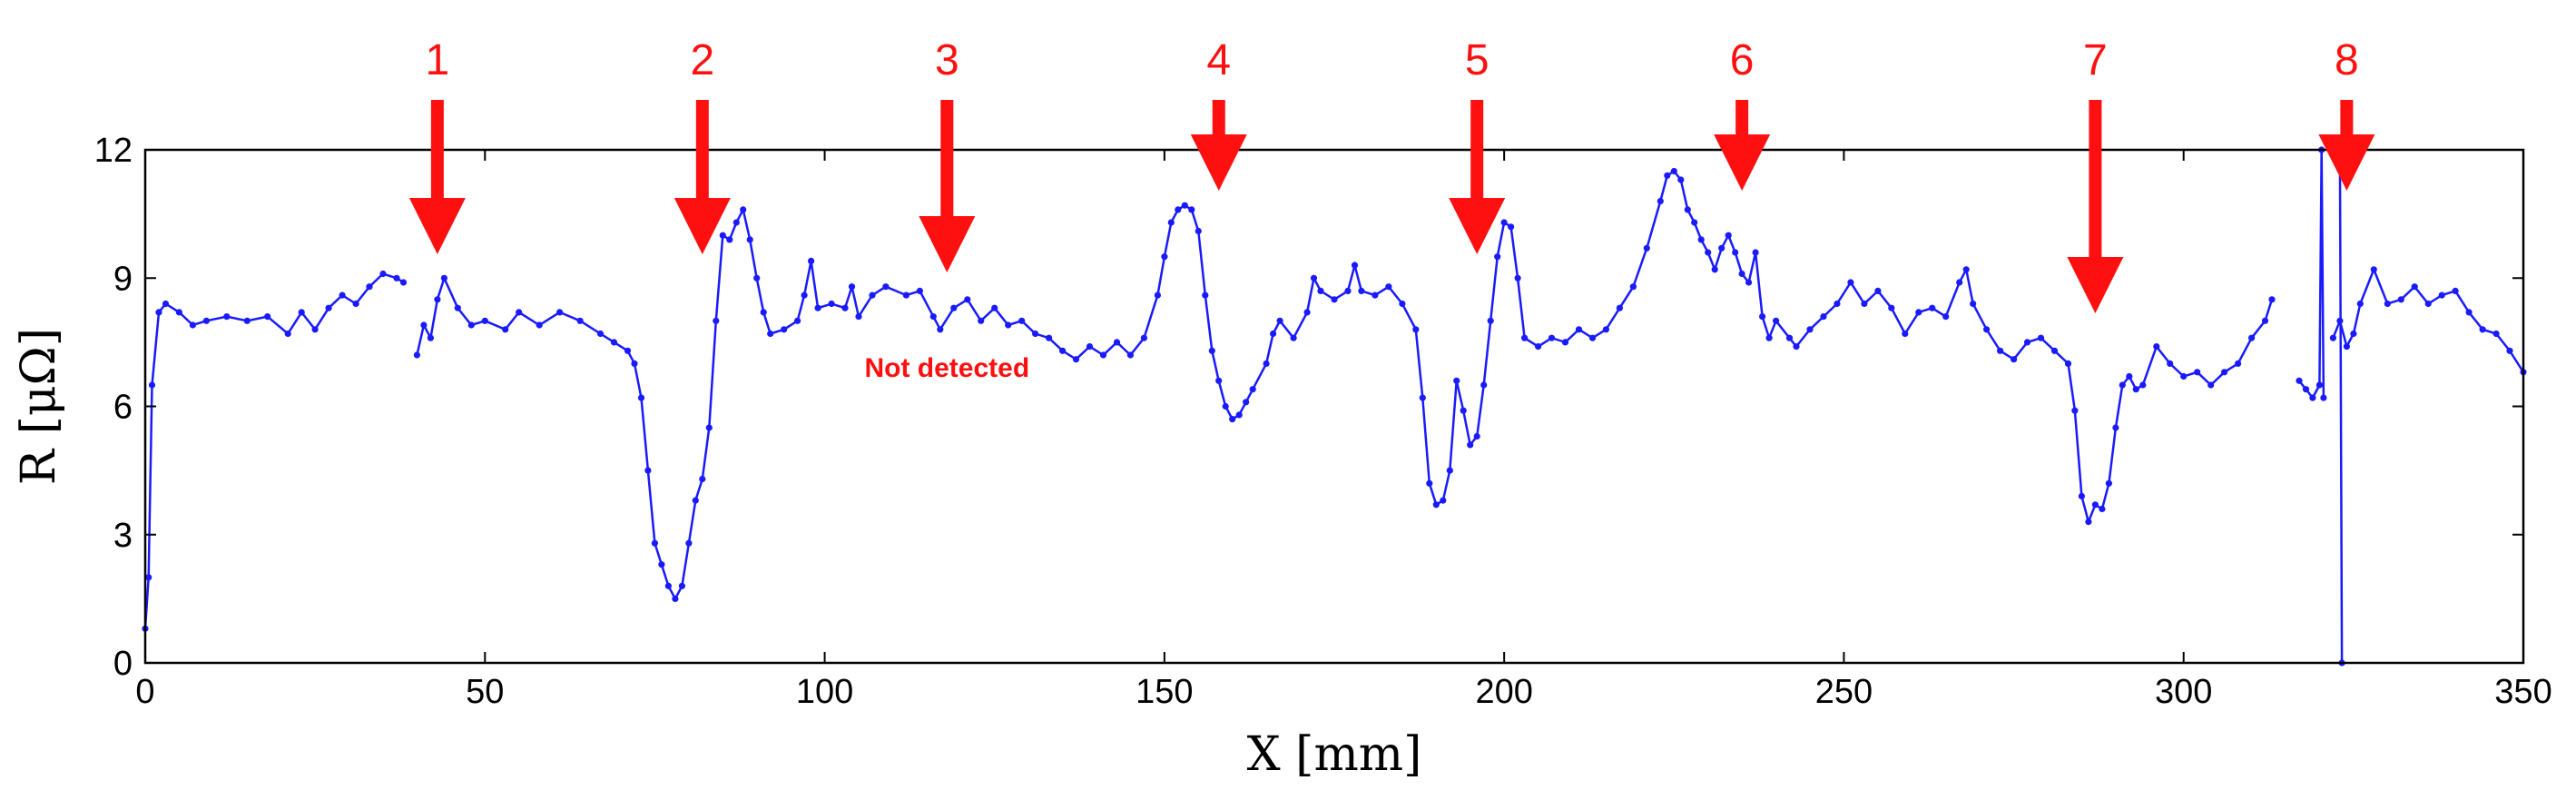 The height and width of the screenshot is (810, 2576). Describe the element at coordinates (702, 60) in the screenshot. I see `marker-number: 2` at that location.